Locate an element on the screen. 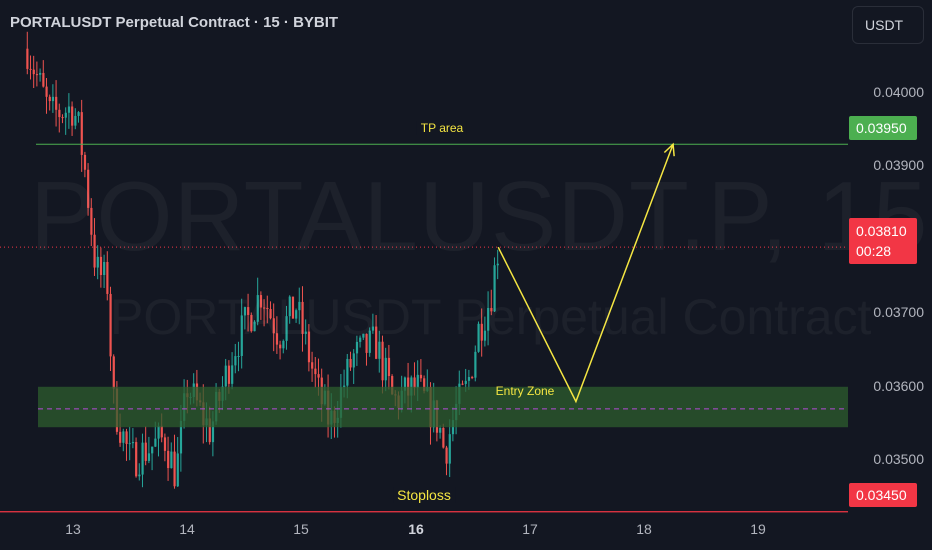 This screenshot has height=550, width=932. time-tick: 19 is located at coordinates (758, 529).